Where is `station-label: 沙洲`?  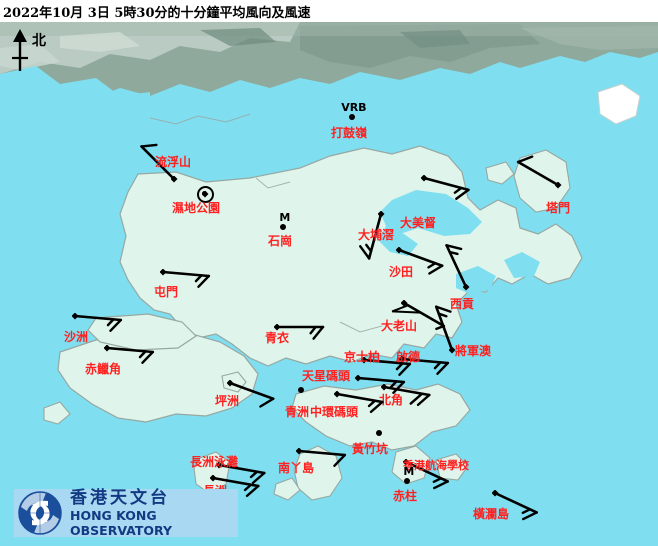
station-label: 沙洲 is located at coordinates (76, 337).